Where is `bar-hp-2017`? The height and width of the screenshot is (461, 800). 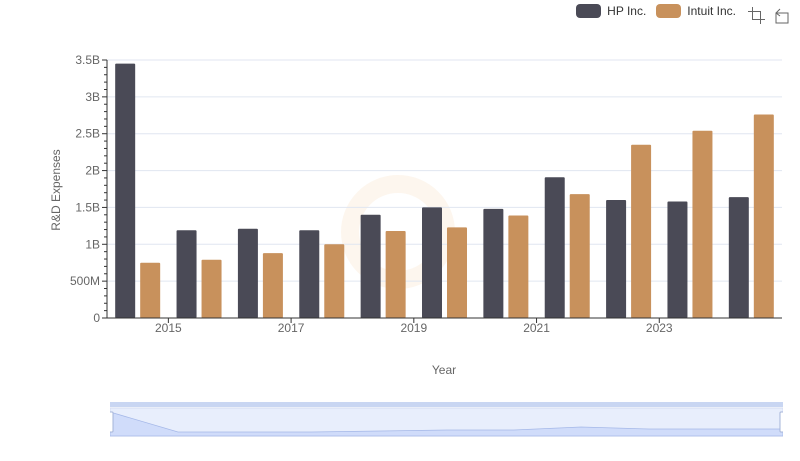 bar-hp-2017 is located at coordinates (309, 274).